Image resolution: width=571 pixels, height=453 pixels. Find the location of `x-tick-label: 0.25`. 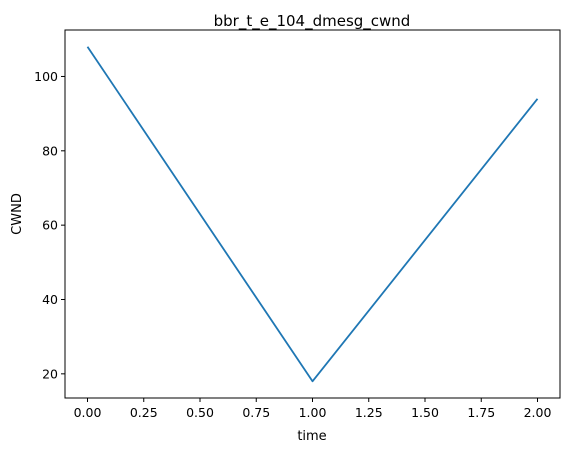

x-tick-label: 0.25 is located at coordinates (144, 412).